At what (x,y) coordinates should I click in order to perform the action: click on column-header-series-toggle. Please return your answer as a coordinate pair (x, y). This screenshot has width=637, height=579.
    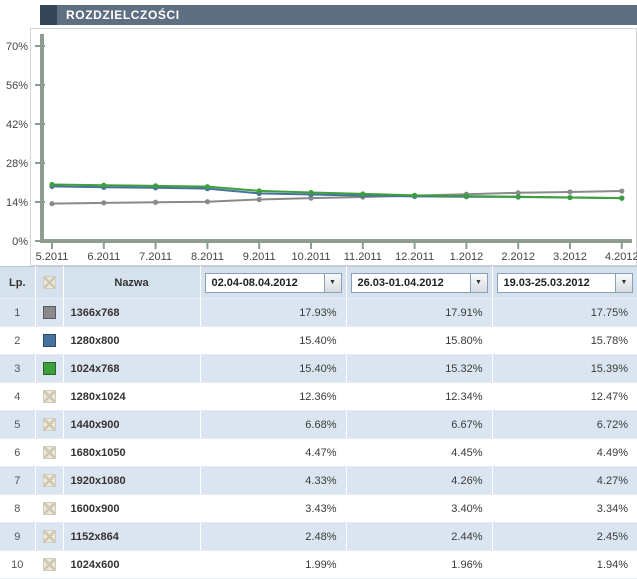
    Looking at the image, I should click on (49, 282).